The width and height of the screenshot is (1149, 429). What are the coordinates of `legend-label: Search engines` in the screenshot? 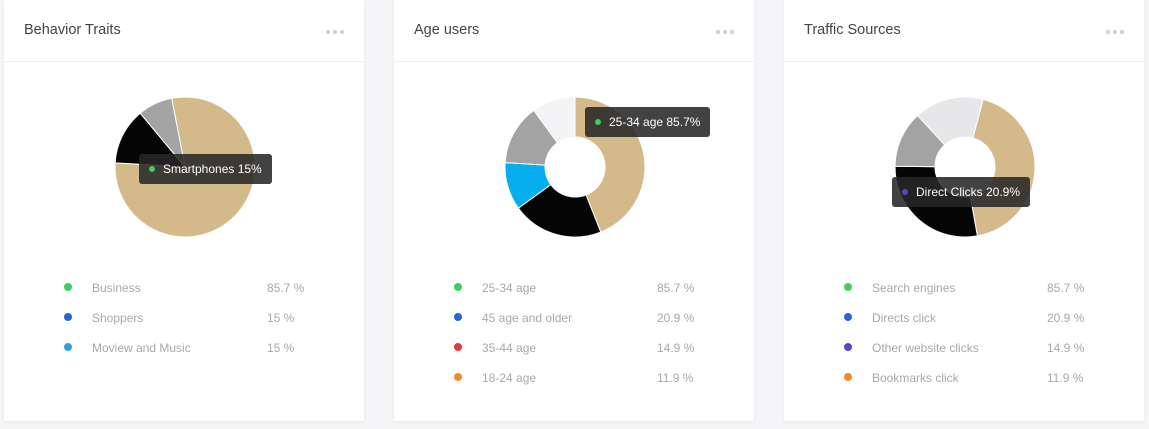 It's located at (914, 288).